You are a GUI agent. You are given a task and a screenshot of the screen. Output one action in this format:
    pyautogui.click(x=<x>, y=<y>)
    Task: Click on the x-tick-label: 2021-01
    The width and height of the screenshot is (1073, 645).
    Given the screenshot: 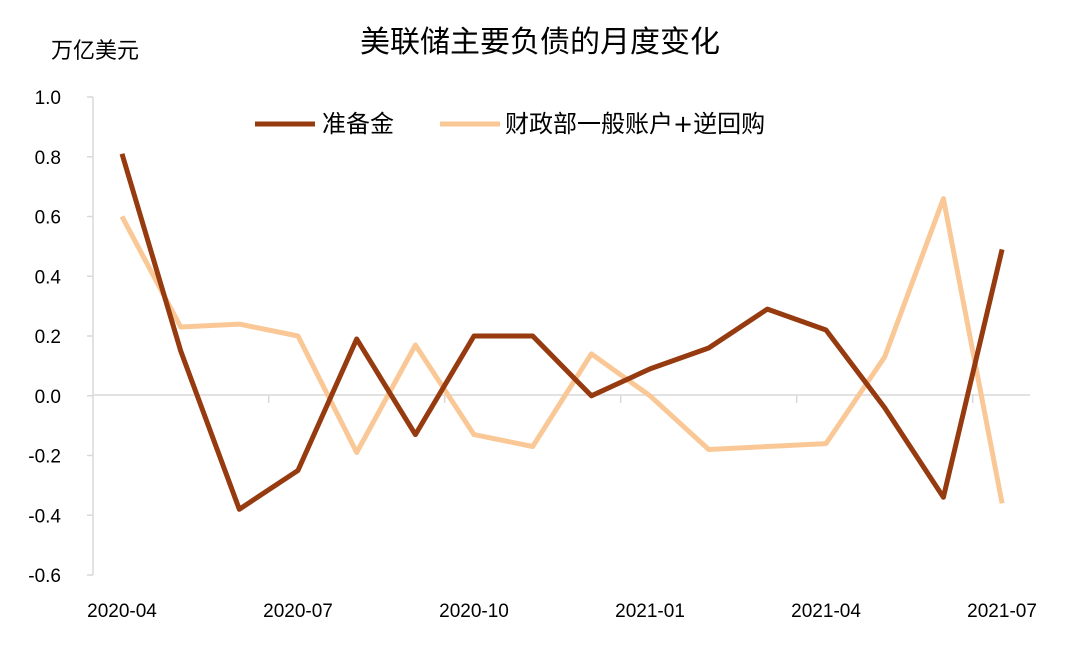 What is the action you would take?
    pyautogui.click(x=650, y=611)
    